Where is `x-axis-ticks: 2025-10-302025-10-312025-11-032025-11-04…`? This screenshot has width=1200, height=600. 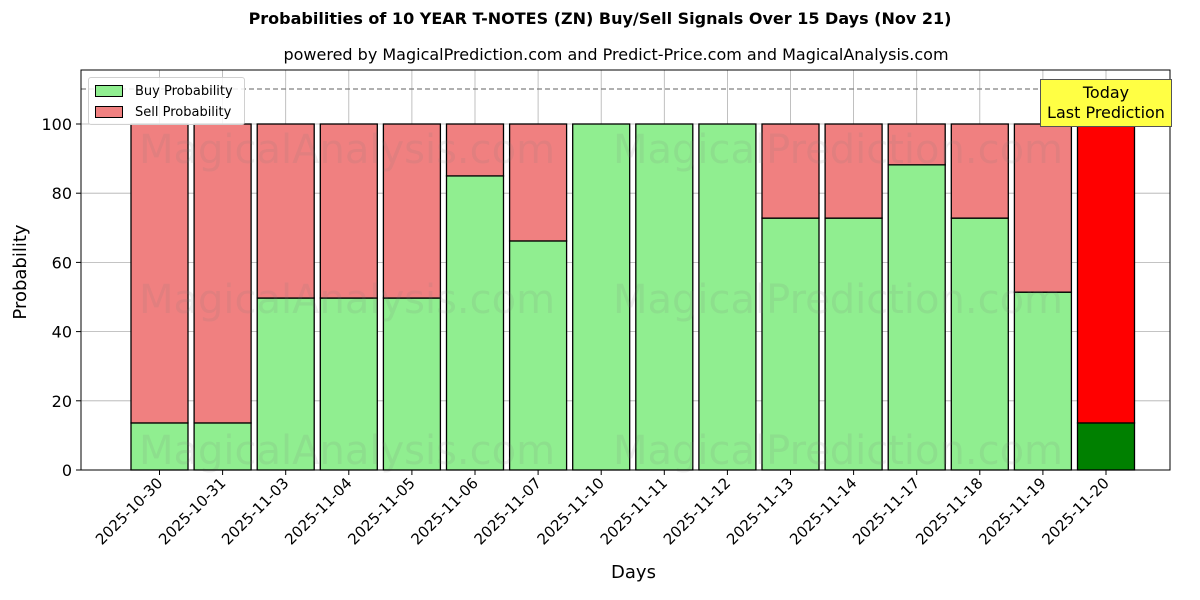 x-axis-ticks: 2025-10-302025-10-312025-11-032025-11-04… is located at coordinates (602, 509).